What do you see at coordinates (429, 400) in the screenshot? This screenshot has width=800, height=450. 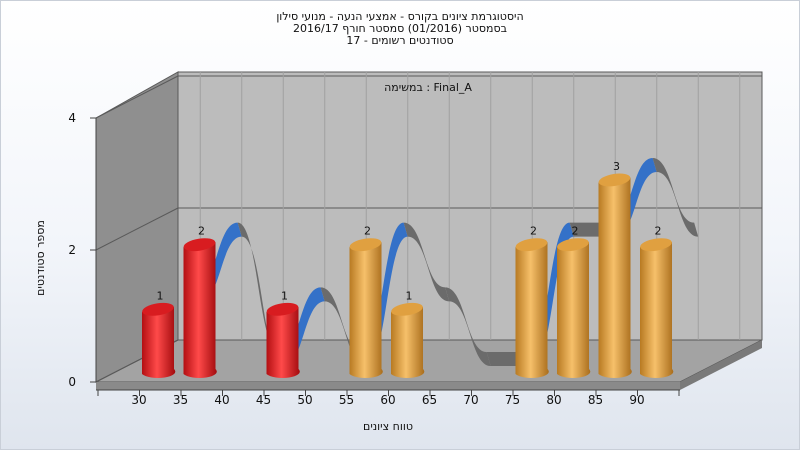 I see `x-tick-label: 65` at bounding box center [429, 400].